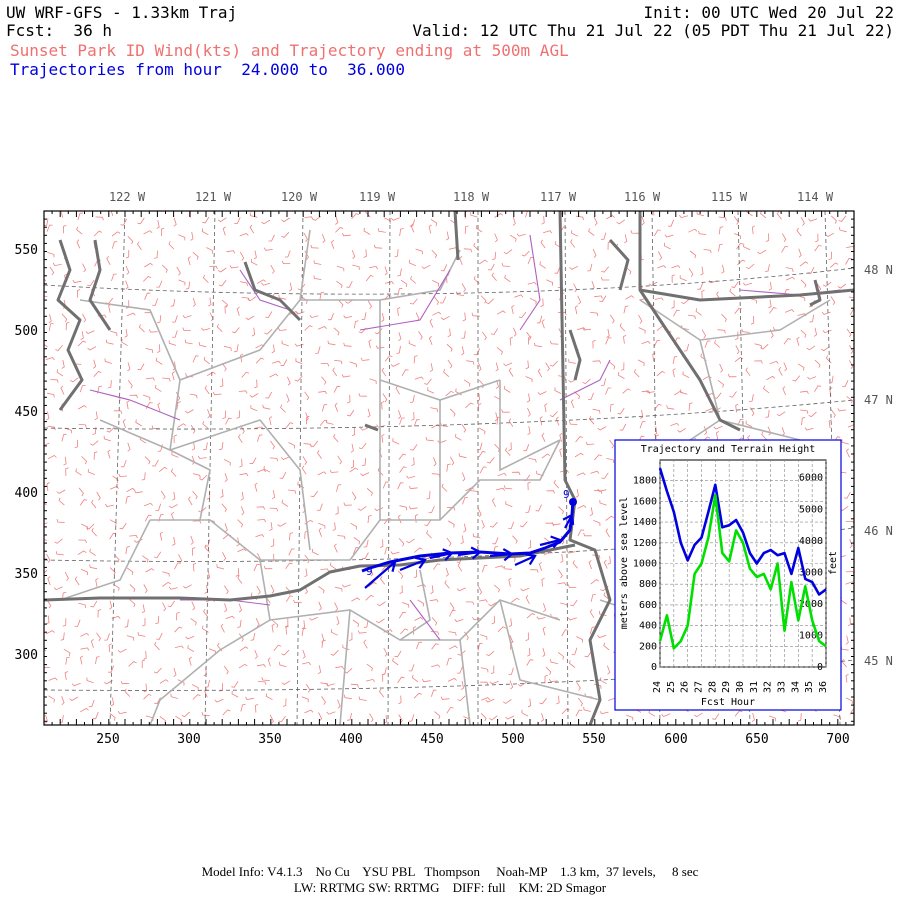 The image size is (900, 900). I want to click on trajectory-arrow-head, so click(476, 553).